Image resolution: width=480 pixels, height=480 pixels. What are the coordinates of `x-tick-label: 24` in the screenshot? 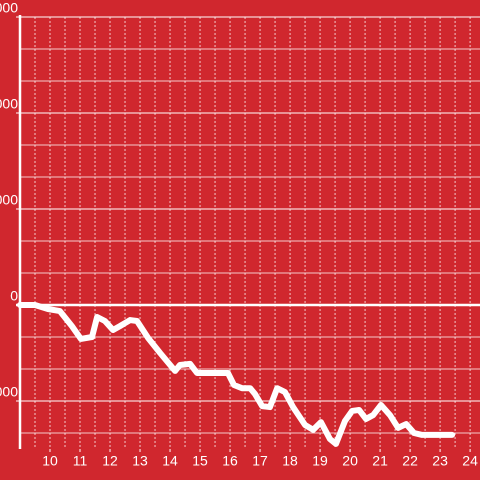 It's located at (470, 461).